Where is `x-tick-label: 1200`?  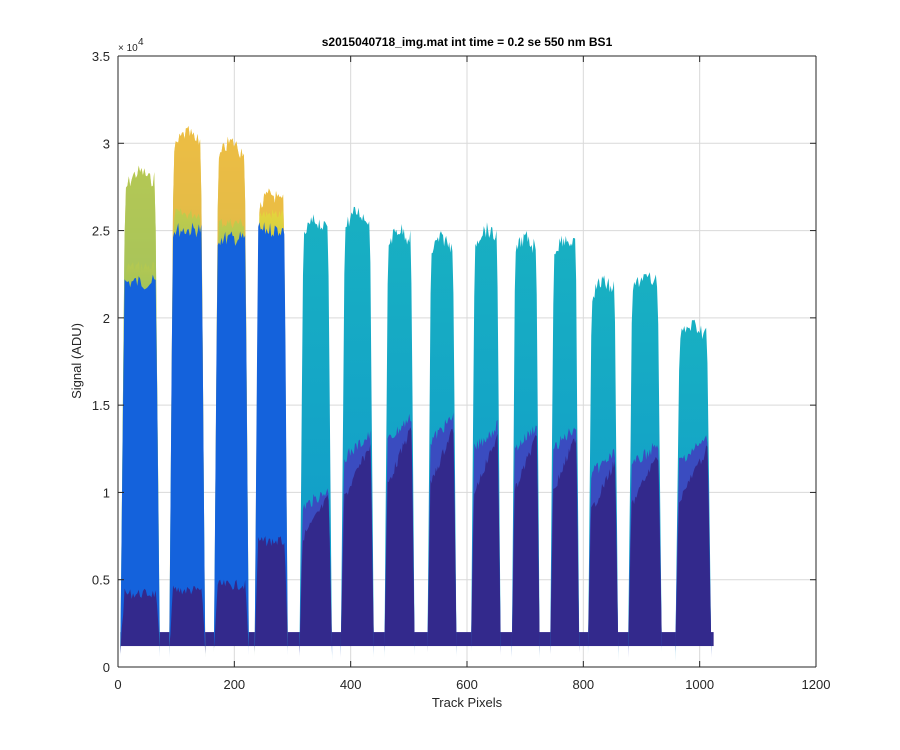 x-tick-label: 1200 is located at coordinates (816, 684).